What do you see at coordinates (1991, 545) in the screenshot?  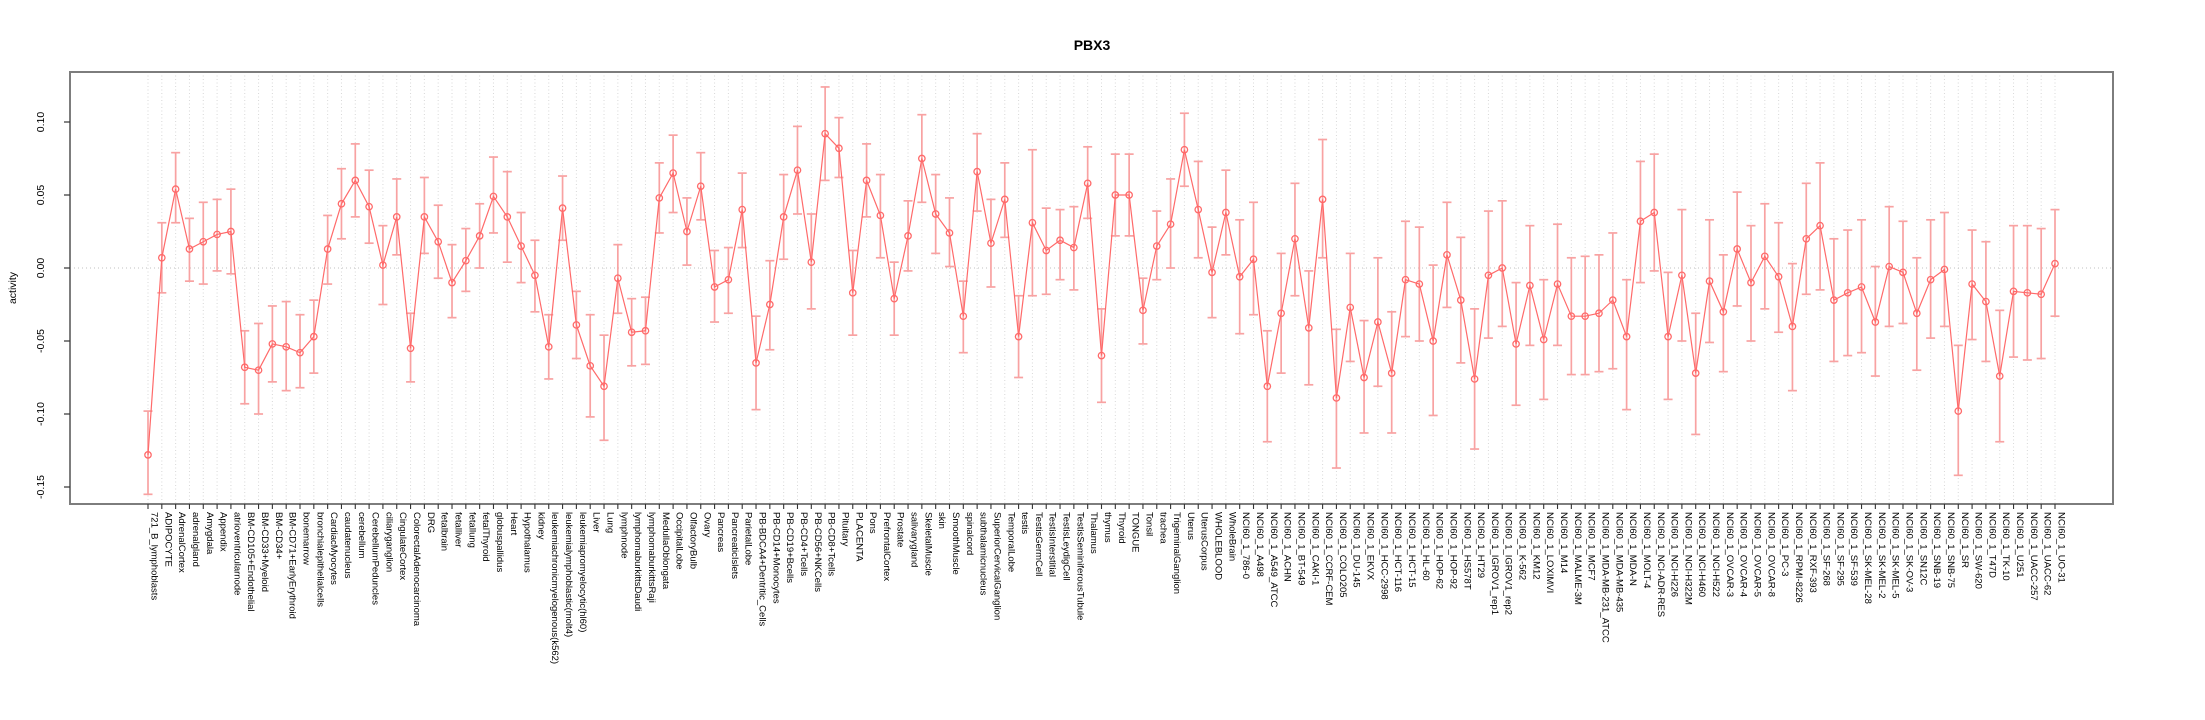 I see `x-tick-label: NCI60_1_T47D` at bounding box center [1991, 545].